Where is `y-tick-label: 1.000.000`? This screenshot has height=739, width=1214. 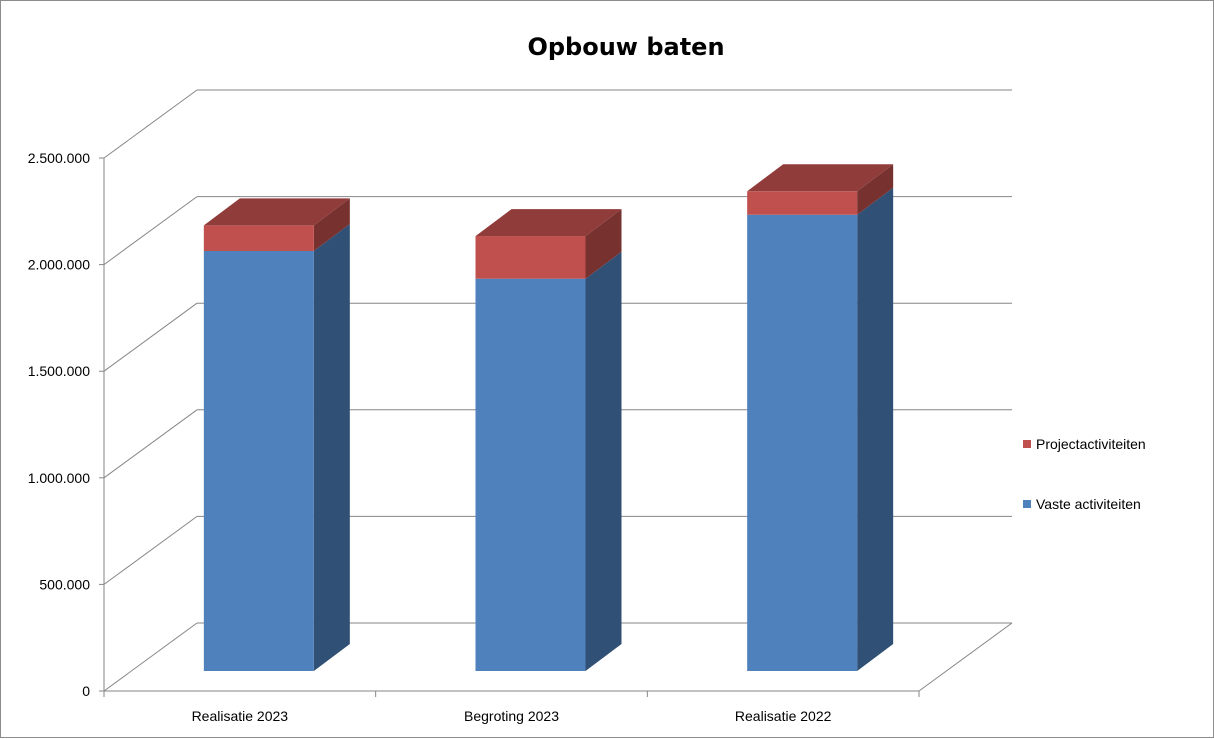
y-tick-label: 1.000.000 is located at coordinates (59, 478).